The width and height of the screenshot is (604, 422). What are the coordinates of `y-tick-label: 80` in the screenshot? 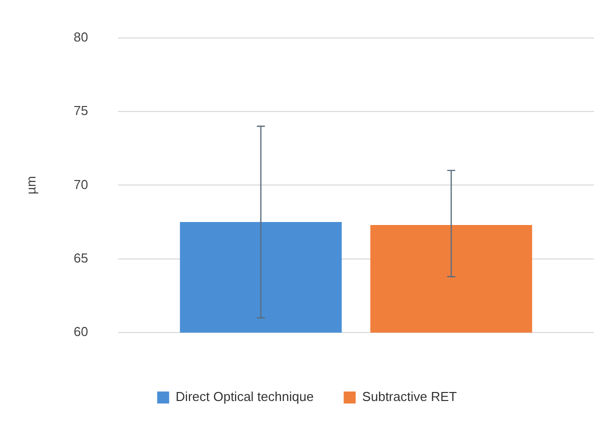 It's located at (81, 36).